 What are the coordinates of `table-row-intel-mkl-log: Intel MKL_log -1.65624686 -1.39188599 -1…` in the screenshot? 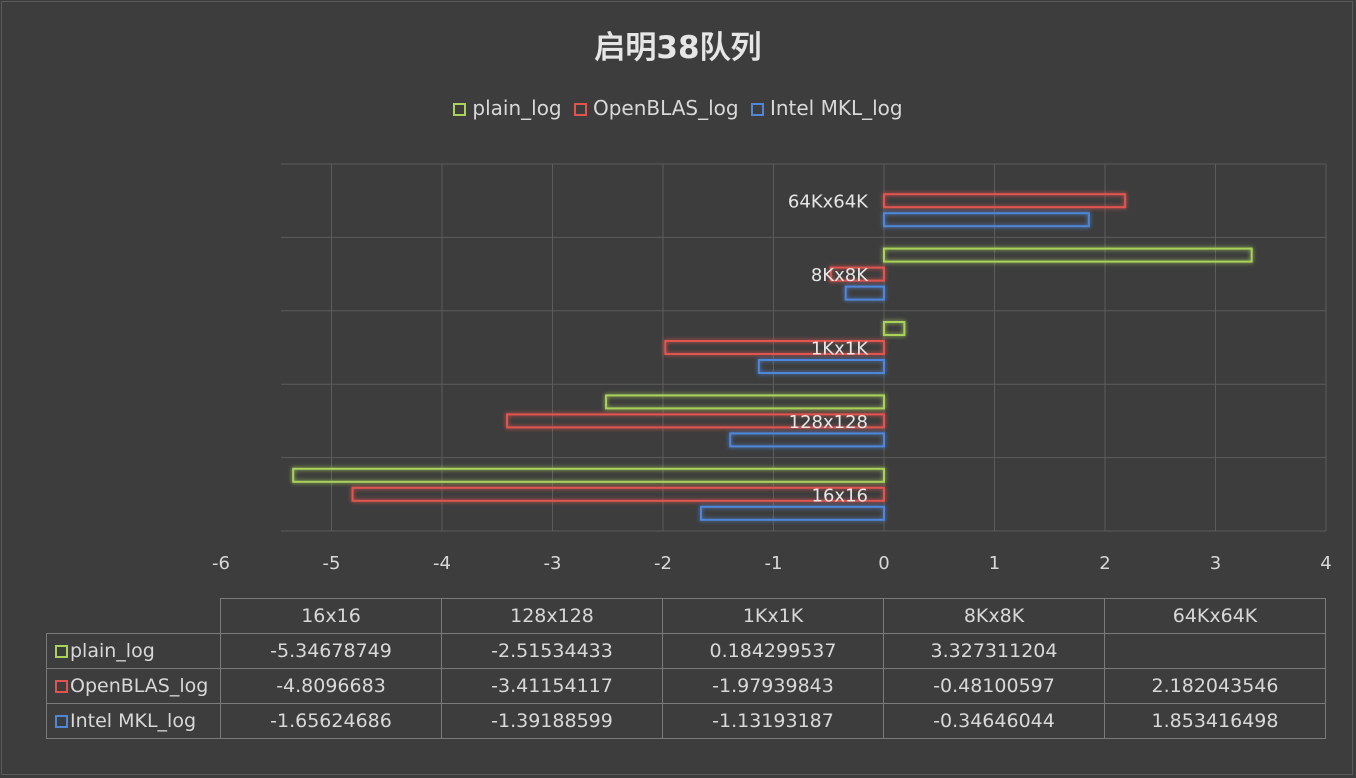 It's located at (686, 721).